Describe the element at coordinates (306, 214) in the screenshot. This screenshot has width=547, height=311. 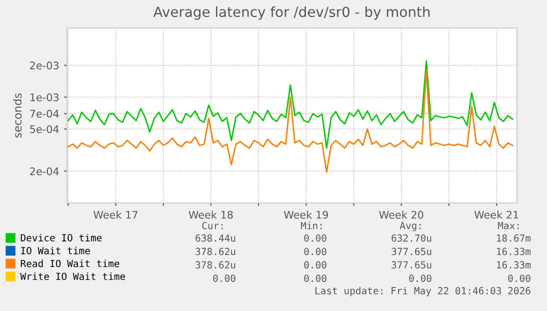
I see `x-tick-label: Week 19` at that location.